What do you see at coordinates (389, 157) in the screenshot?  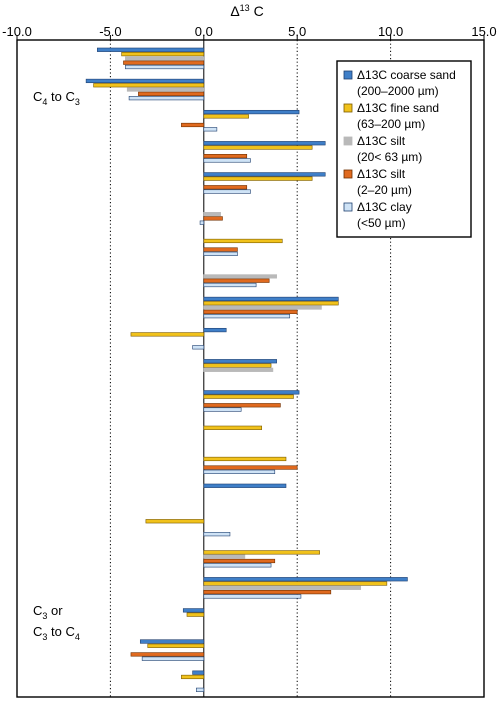 I see `legend-label-range: (20< 63 µm)` at bounding box center [389, 157].